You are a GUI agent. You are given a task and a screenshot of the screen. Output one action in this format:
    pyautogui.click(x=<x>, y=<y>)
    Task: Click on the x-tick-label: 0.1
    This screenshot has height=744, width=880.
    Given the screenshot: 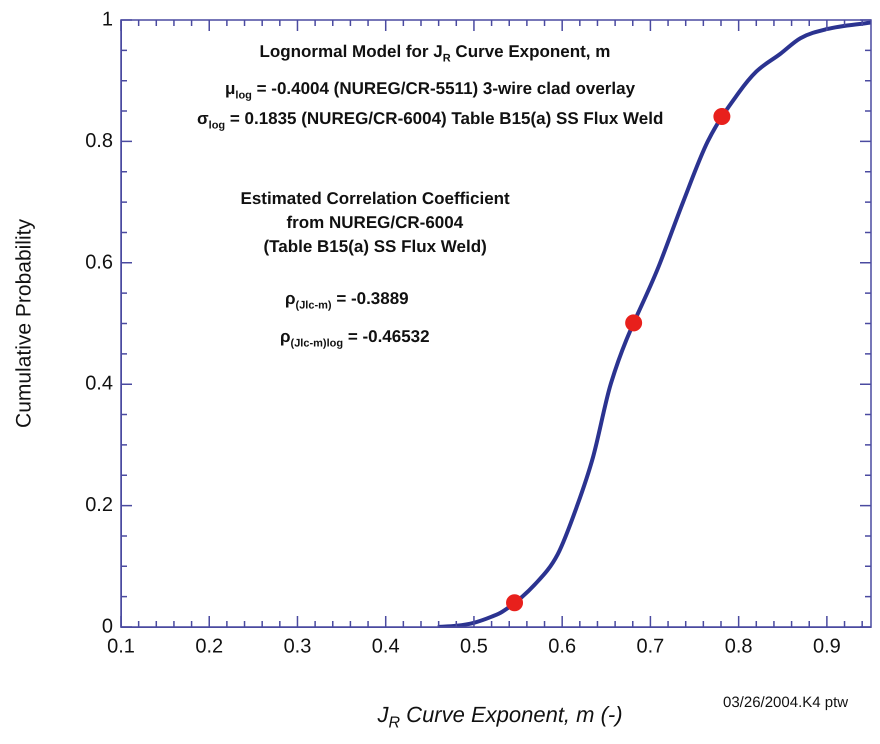 What is the action you would take?
    pyautogui.click(x=121, y=647)
    